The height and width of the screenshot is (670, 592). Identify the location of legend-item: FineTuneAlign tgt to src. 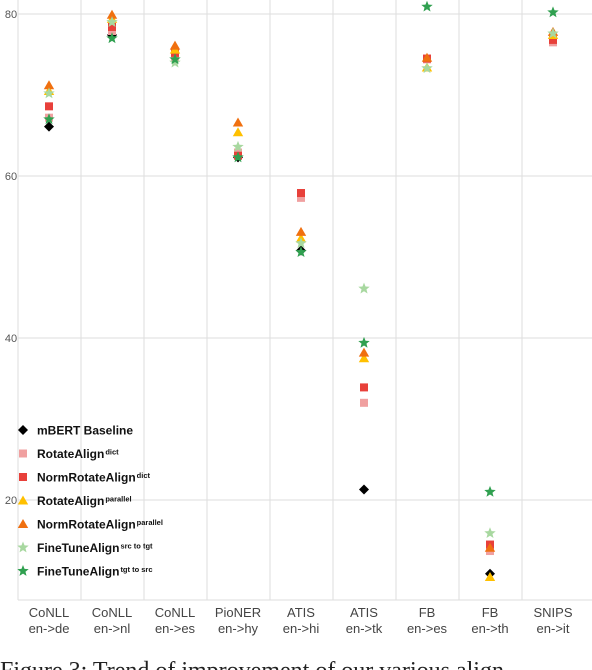
(85, 572).